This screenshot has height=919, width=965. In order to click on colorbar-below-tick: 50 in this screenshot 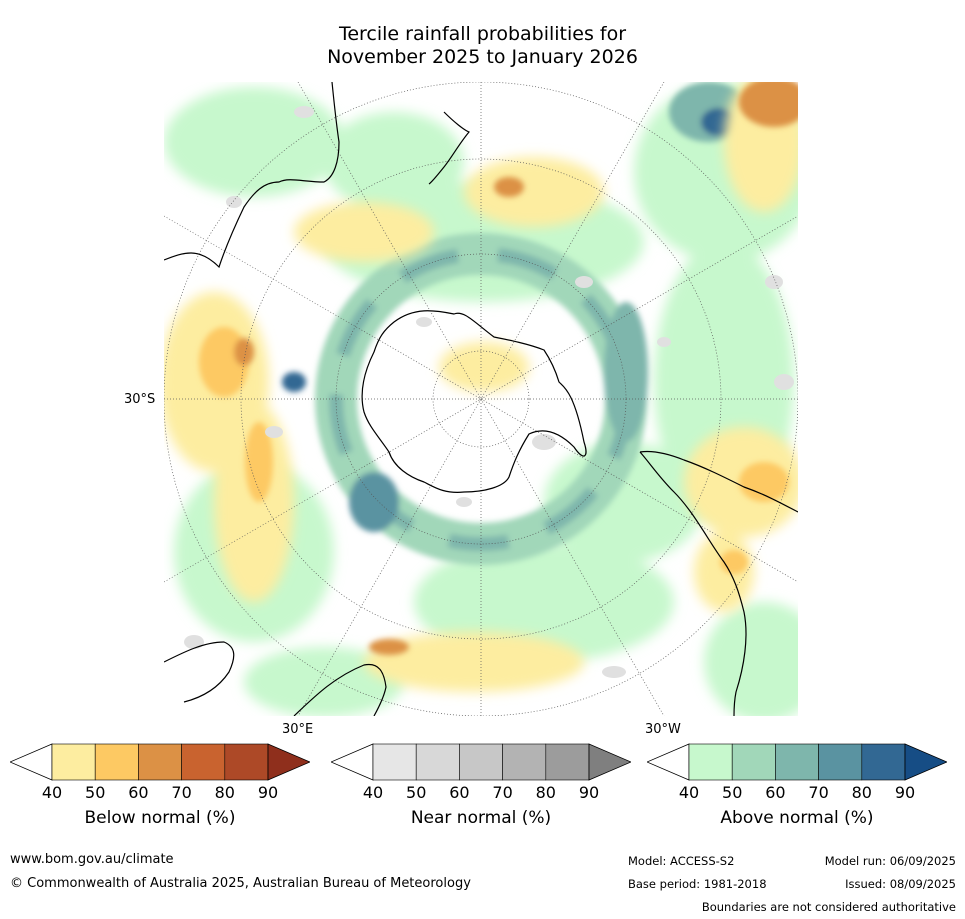, I will do `click(95, 792)`.